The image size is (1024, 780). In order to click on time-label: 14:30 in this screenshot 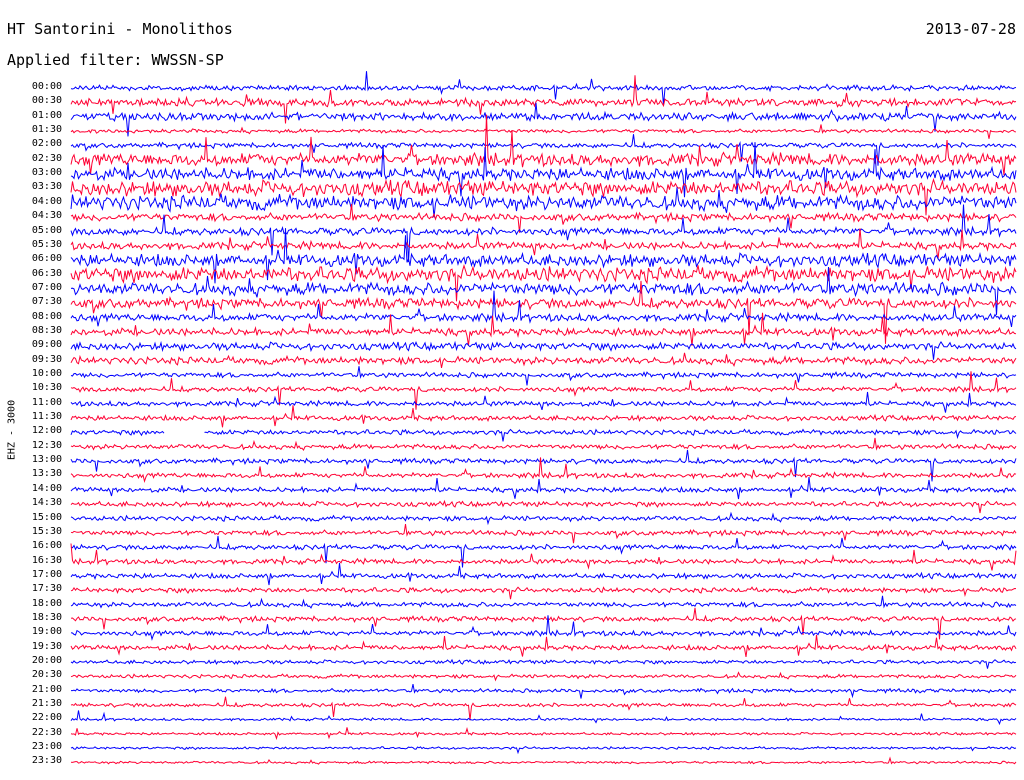, I will do `click(46, 503)`.